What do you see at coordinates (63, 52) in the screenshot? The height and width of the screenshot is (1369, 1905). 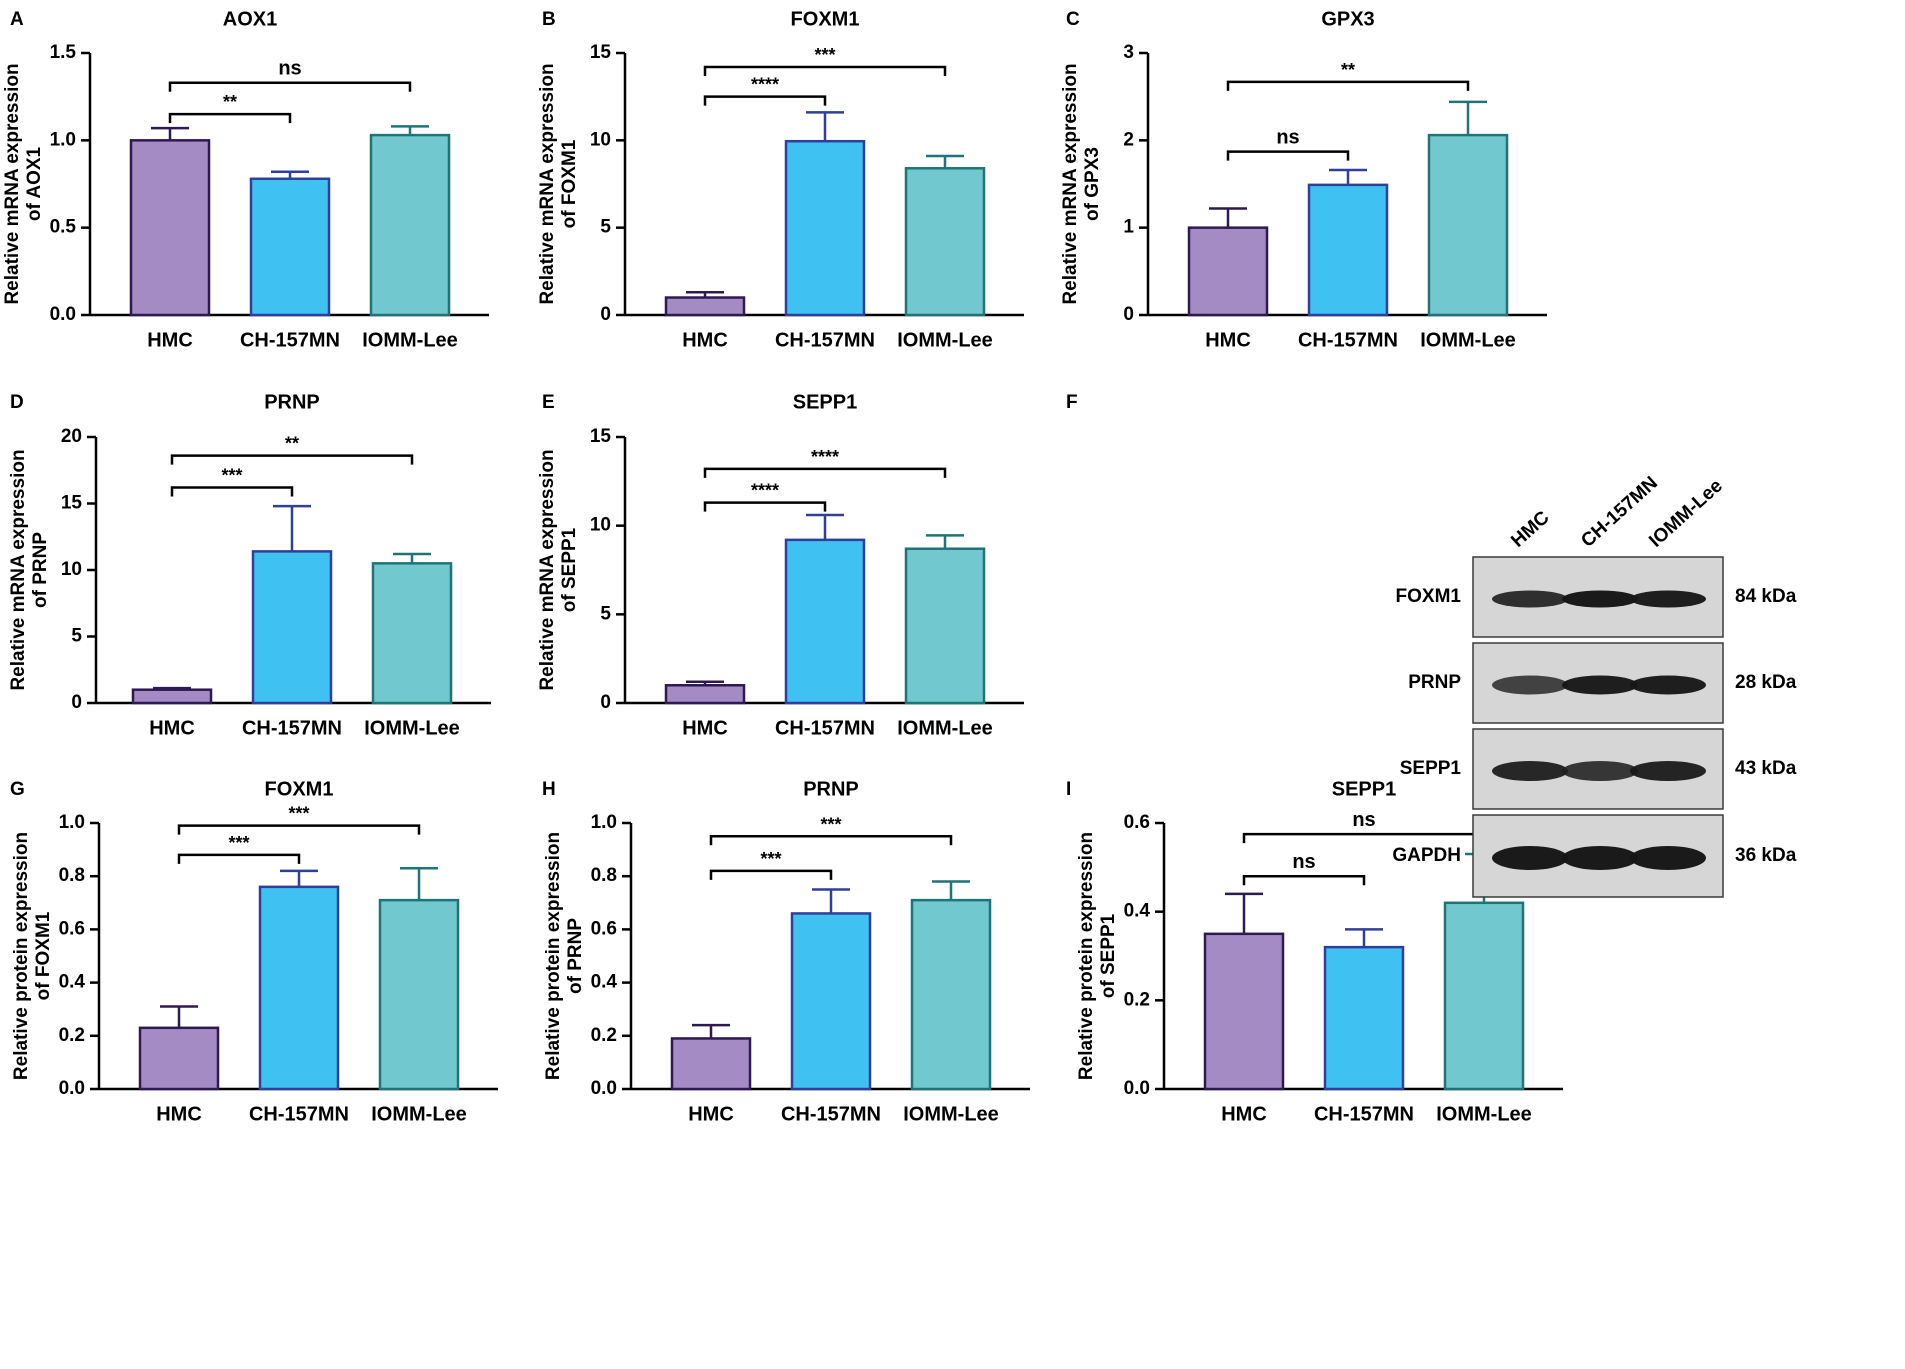 I see `y-tick-label: 1.5` at bounding box center [63, 52].